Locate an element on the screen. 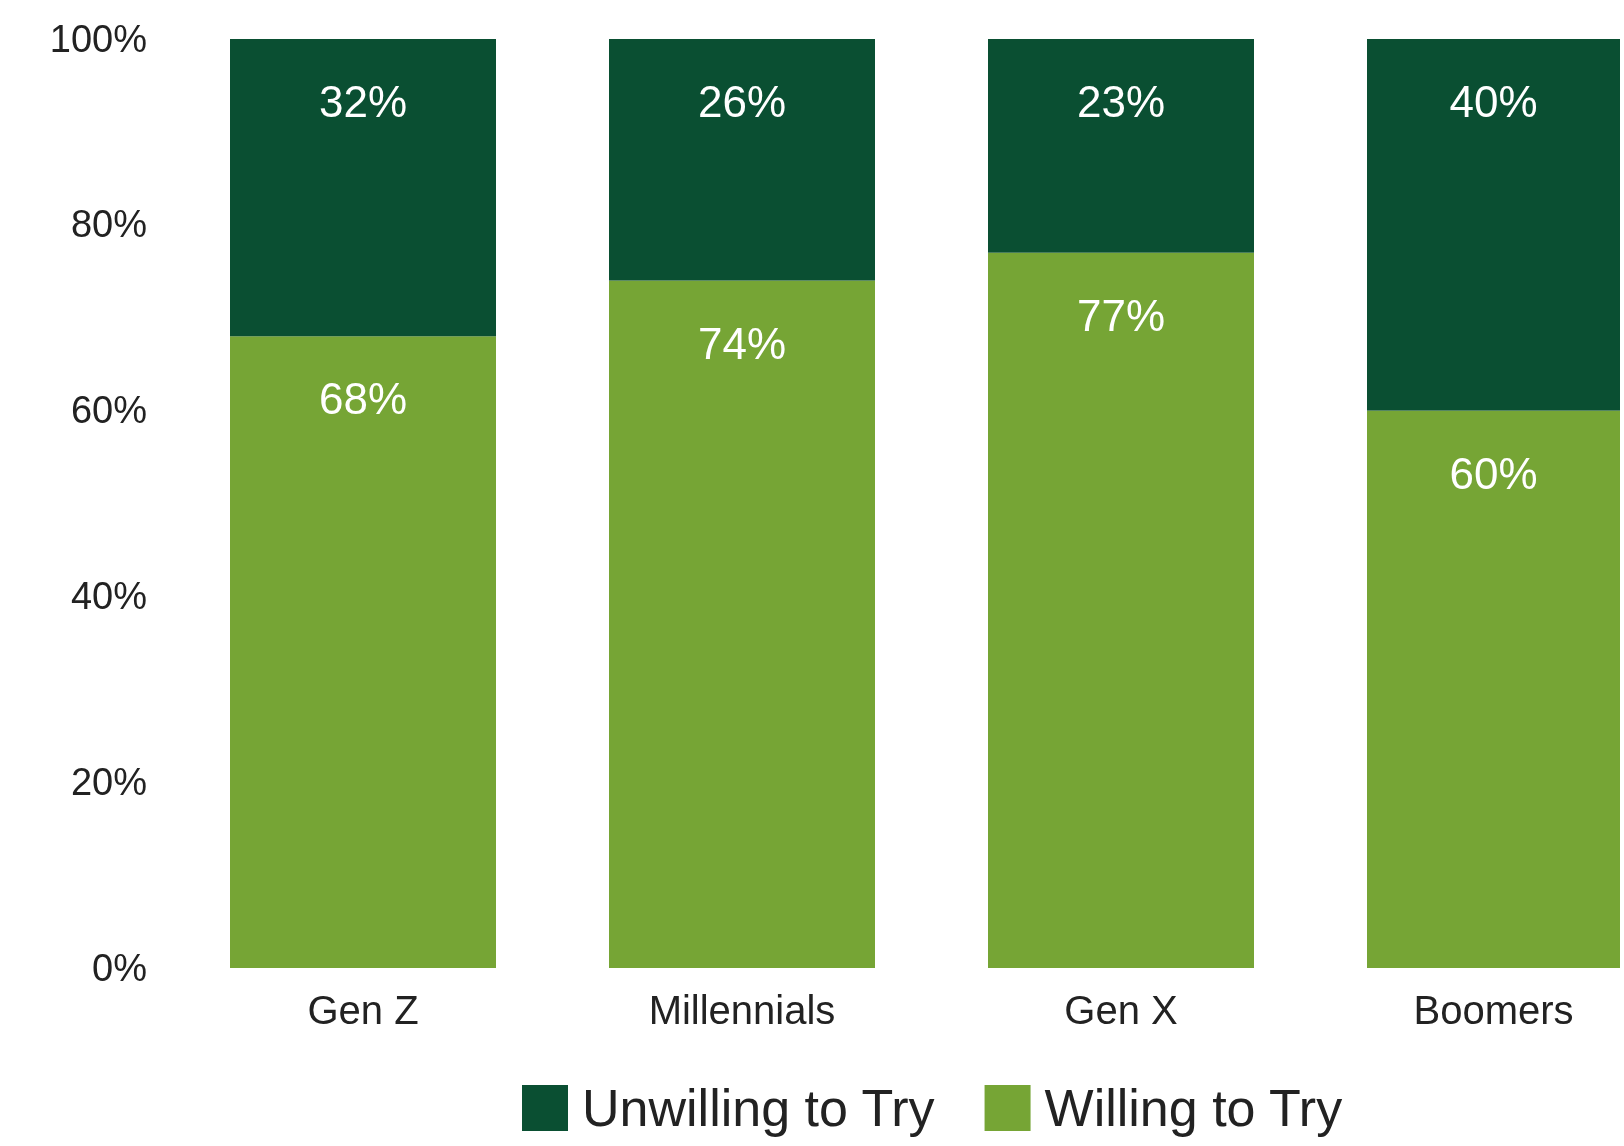  data-label: 23% is located at coordinates (1121, 101).